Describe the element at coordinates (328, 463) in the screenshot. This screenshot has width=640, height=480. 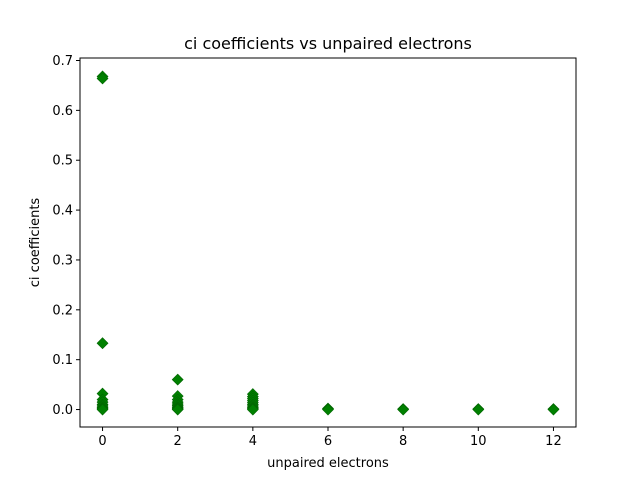
I see `x-axis-label: unpaired electrons` at that location.